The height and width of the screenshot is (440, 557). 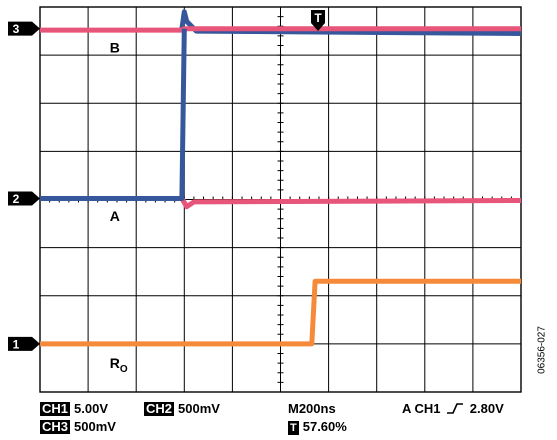 What do you see at coordinates (95, 426) in the screenshot?
I see `ch3-value: 500mV` at bounding box center [95, 426].